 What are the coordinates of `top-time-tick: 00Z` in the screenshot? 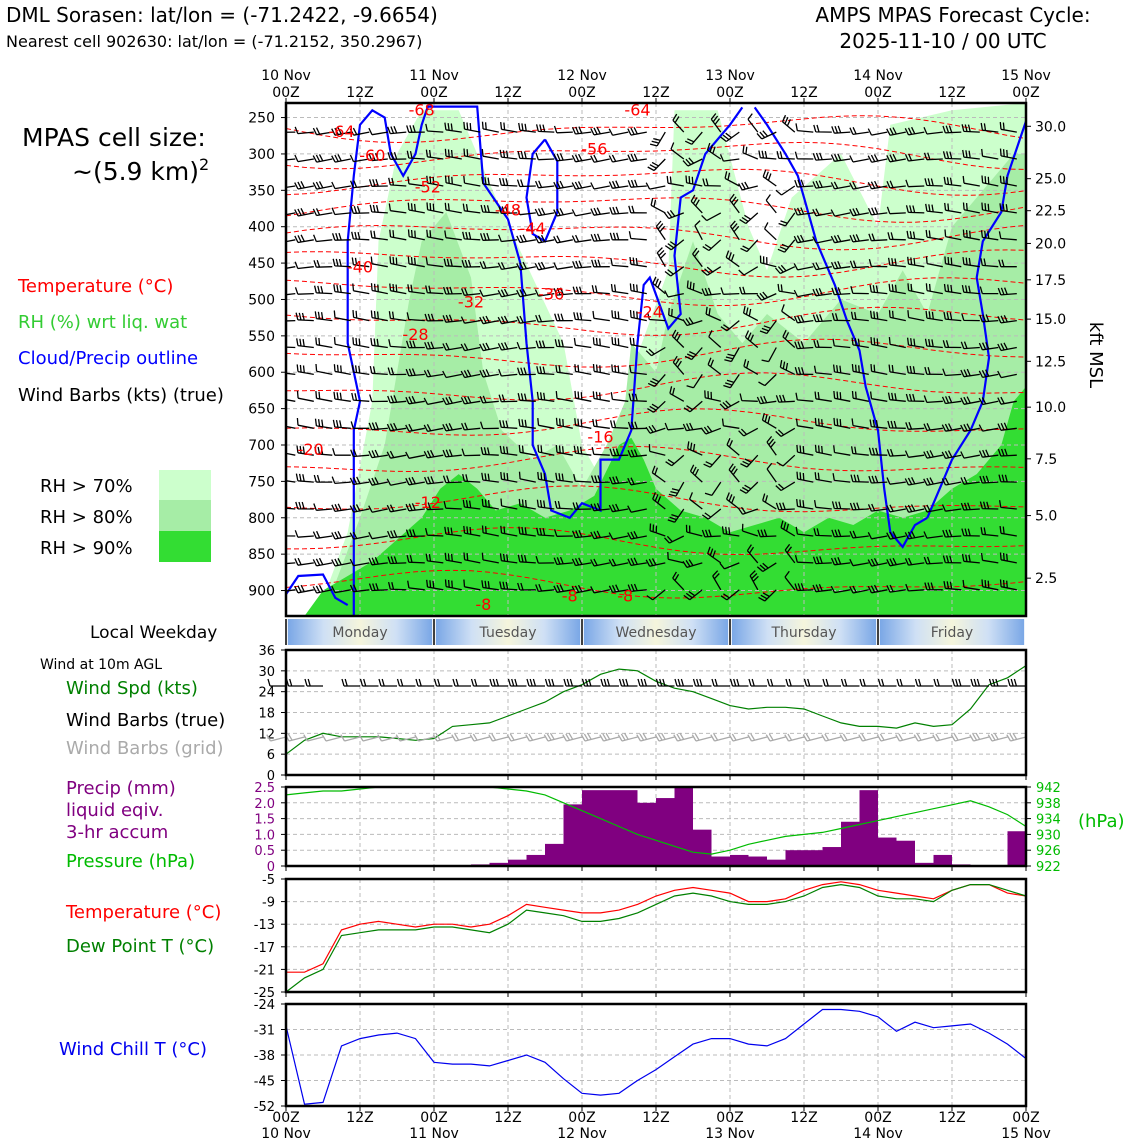 It's located at (285, 93).